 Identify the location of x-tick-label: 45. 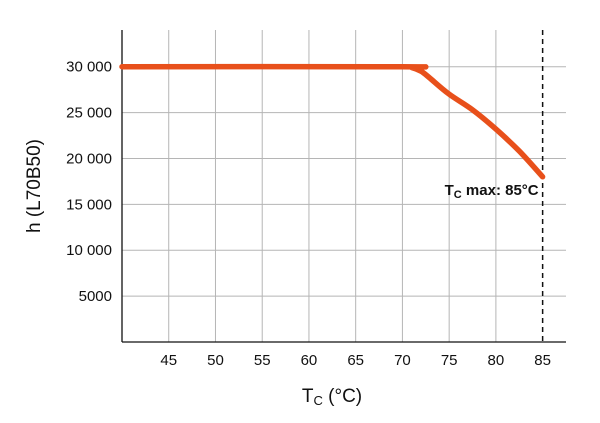
(168, 360).